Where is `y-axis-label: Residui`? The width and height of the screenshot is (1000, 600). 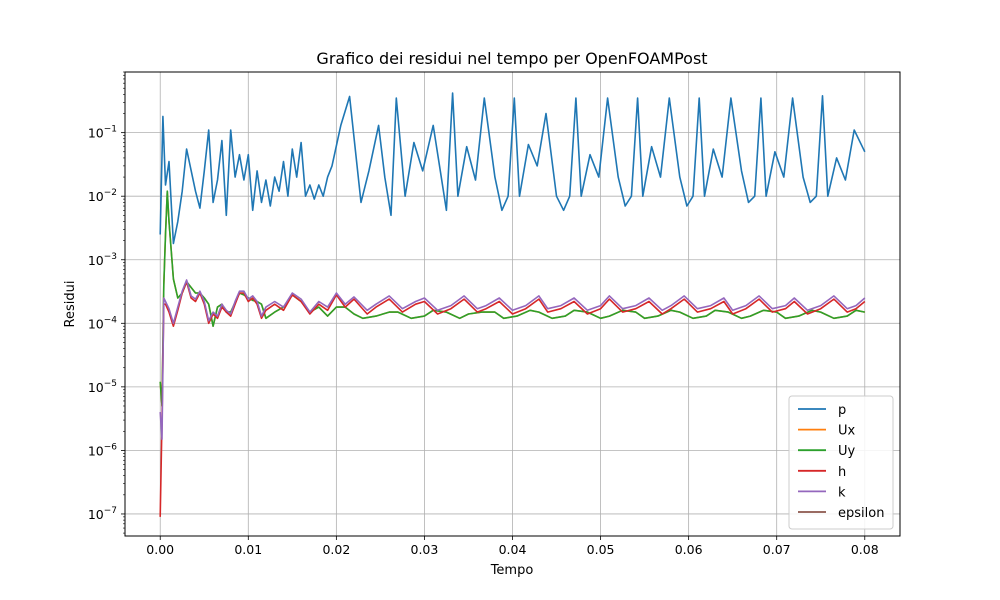 y-axis-label: Residui is located at coordinates (70, 304).